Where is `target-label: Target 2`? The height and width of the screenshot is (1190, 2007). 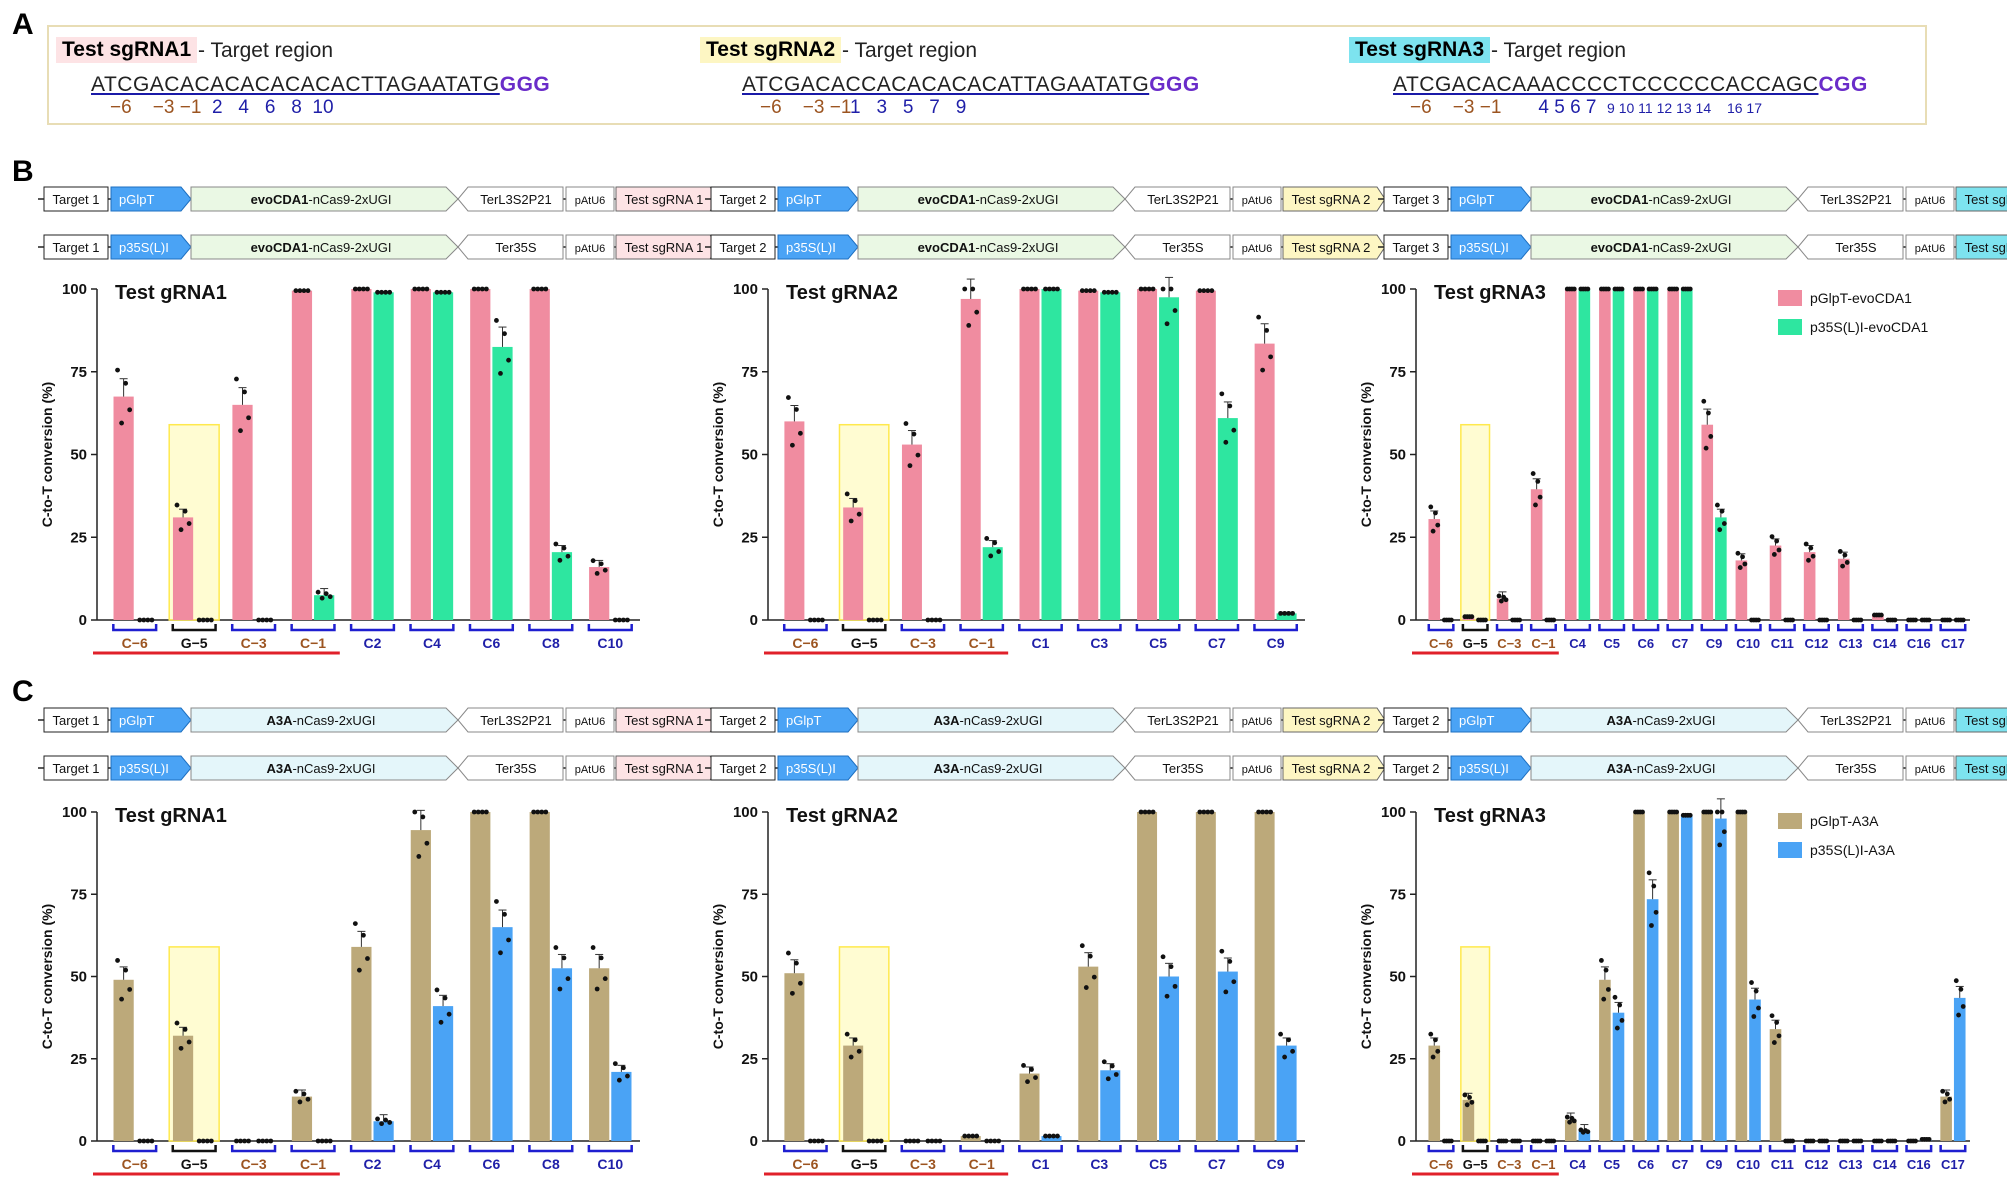
target-label: Target 2 is located at coordinates (743, 768).